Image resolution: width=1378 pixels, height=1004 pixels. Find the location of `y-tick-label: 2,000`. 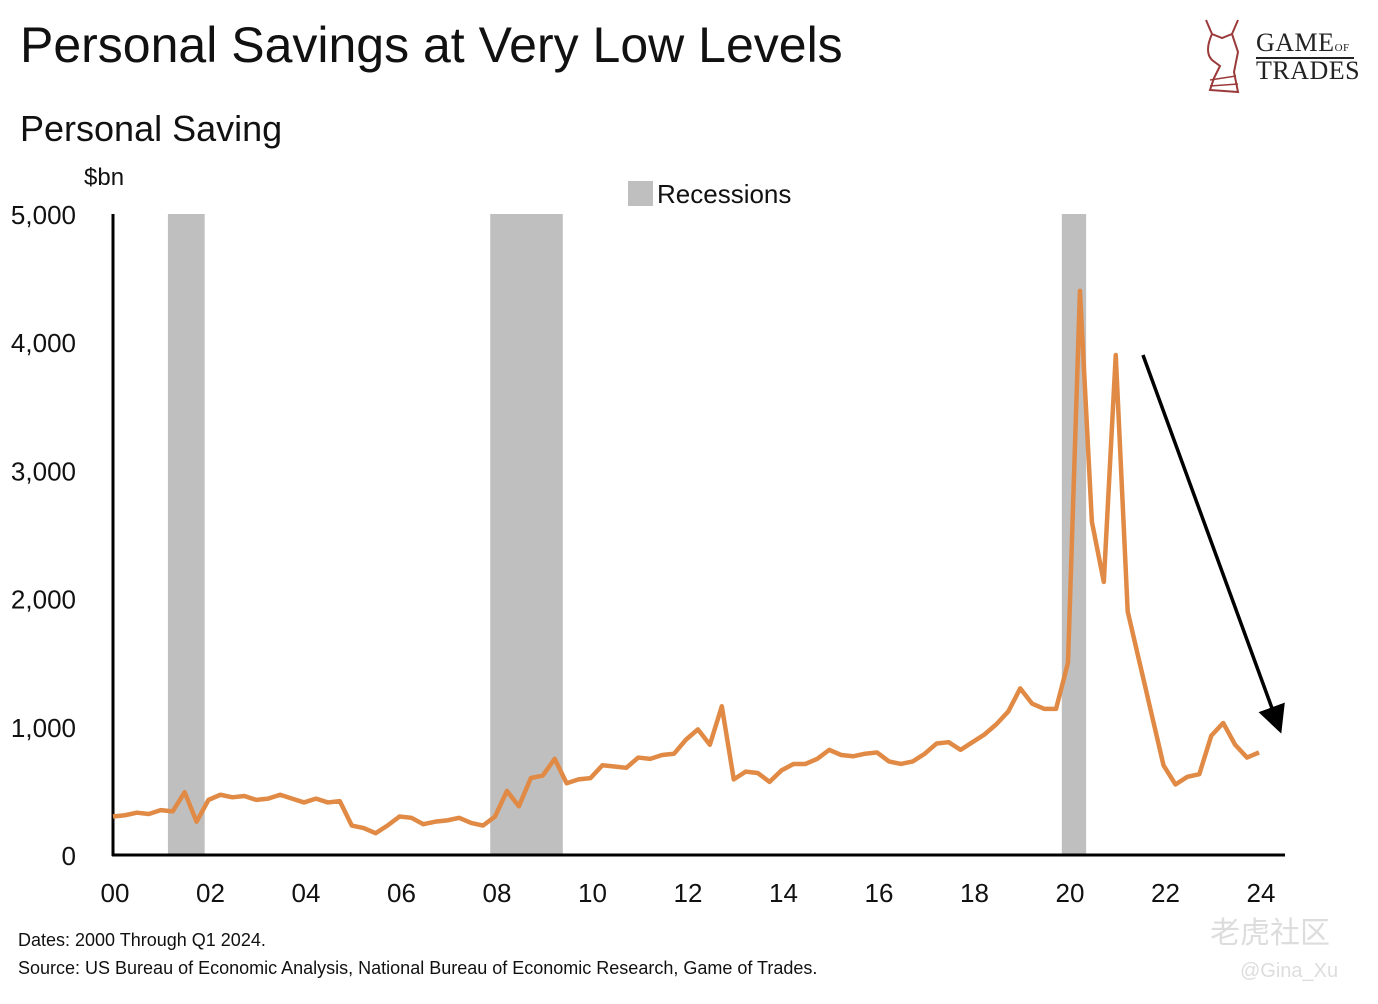

y-tick-label: 2,000 is located at coordinates (43, 600).